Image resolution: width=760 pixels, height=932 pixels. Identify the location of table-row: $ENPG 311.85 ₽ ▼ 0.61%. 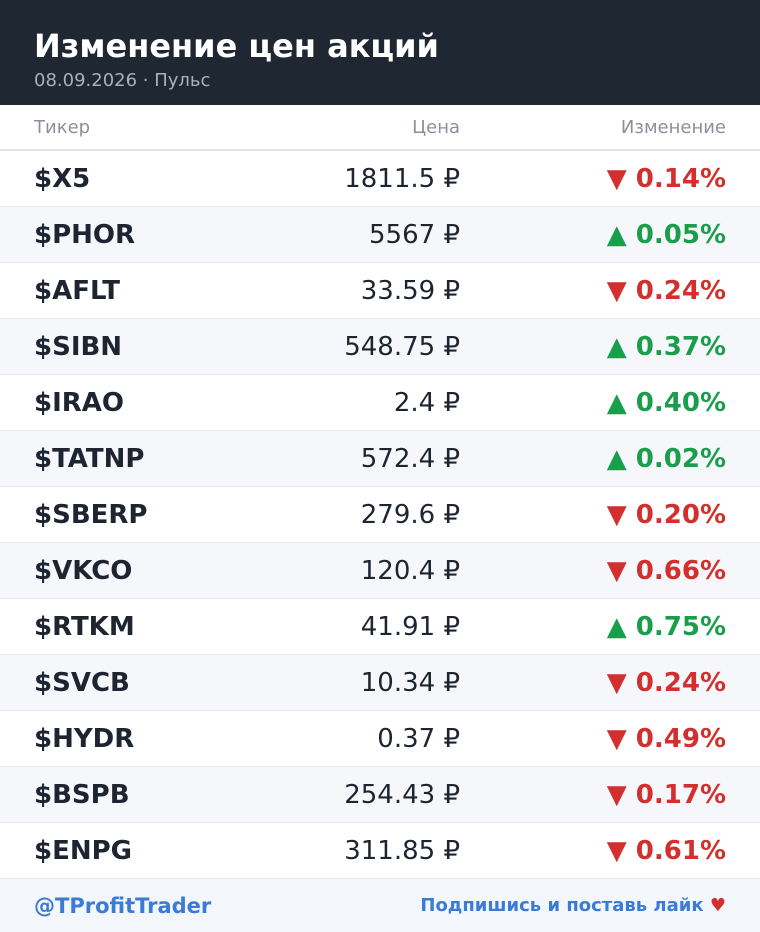
(380, 851).